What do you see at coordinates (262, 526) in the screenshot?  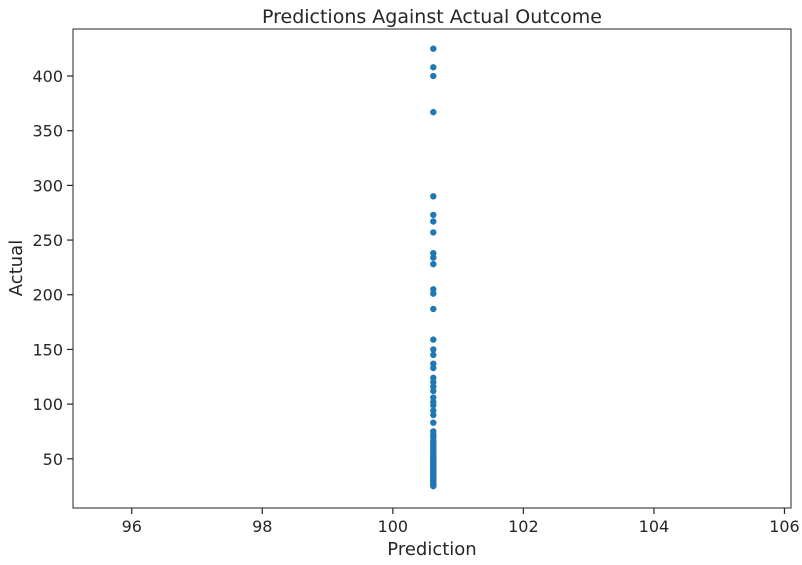 I see `x-tick-label: 98` at bounding box center [262, 526].